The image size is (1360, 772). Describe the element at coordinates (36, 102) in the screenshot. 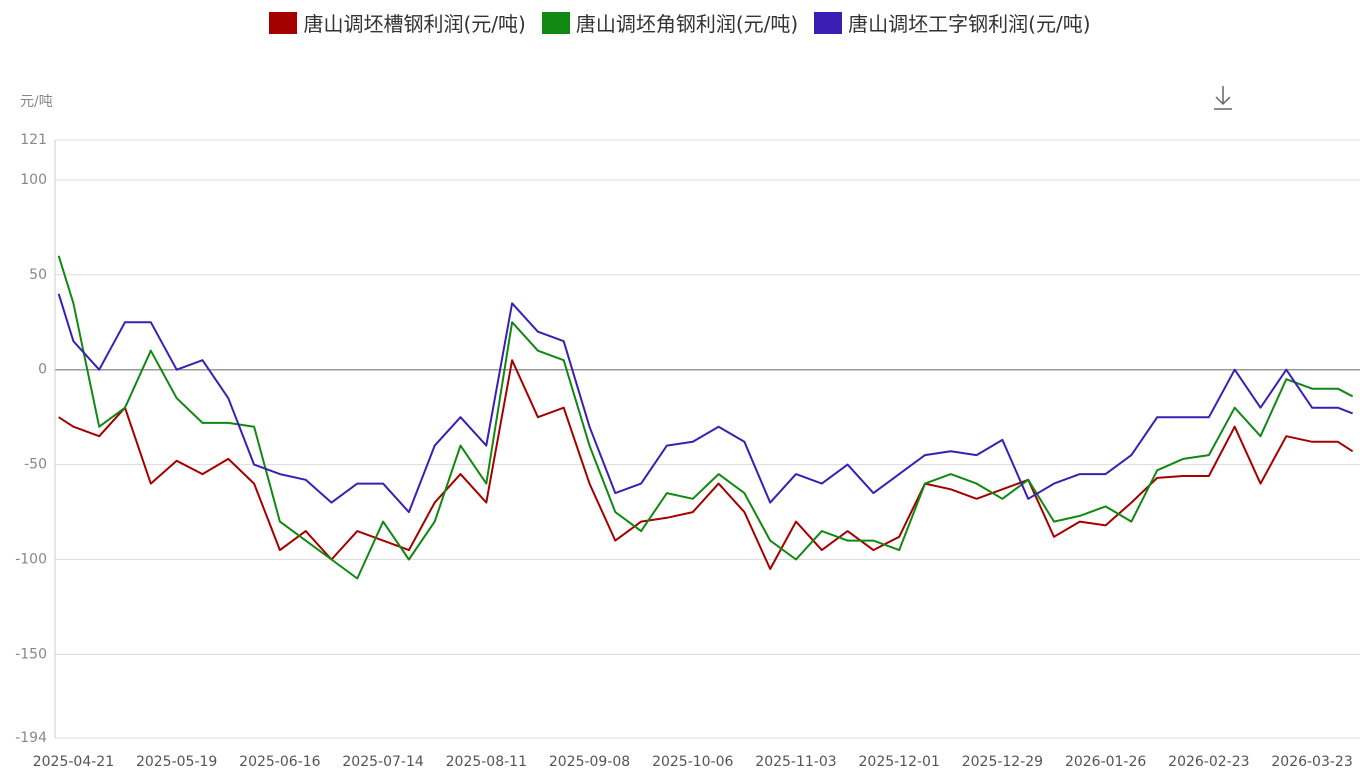

I see `y-axis-unit: 元/吨` at that location.